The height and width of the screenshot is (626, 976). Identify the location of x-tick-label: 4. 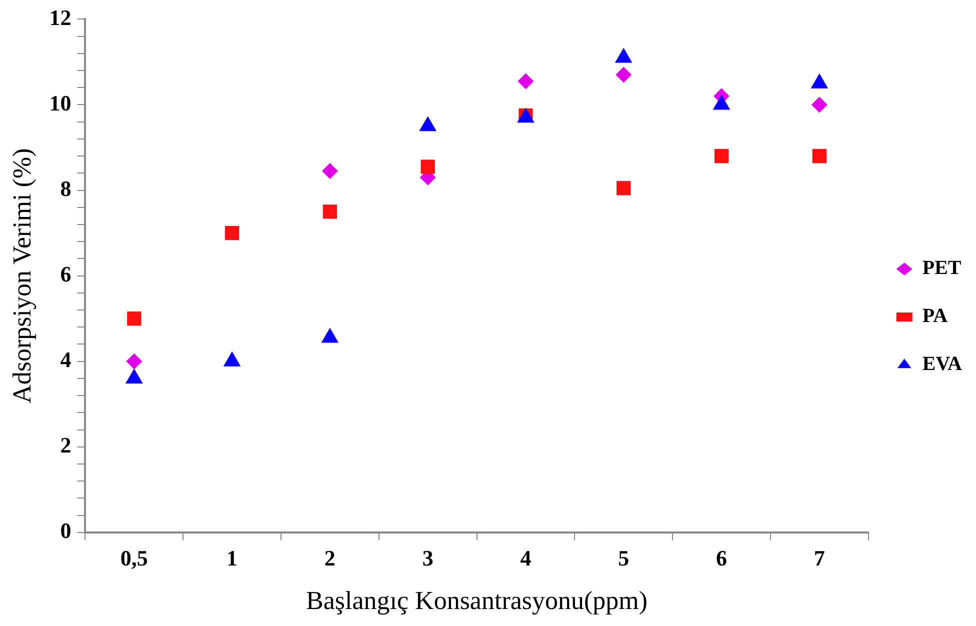
(526, 557).